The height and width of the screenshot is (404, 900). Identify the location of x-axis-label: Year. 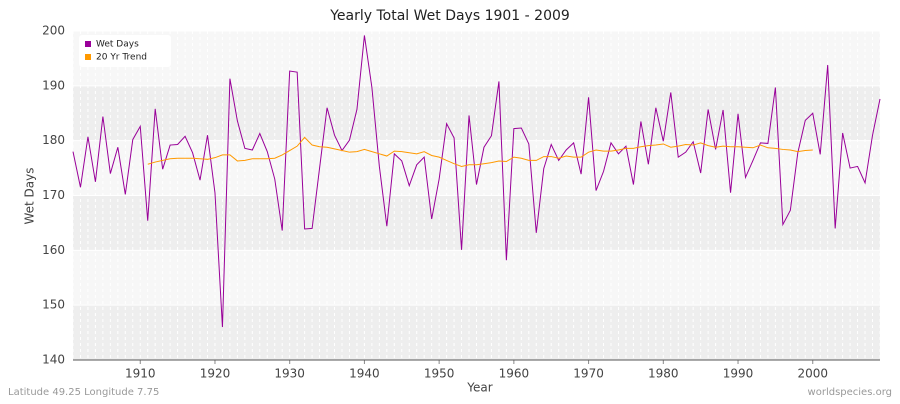
(479, 388).